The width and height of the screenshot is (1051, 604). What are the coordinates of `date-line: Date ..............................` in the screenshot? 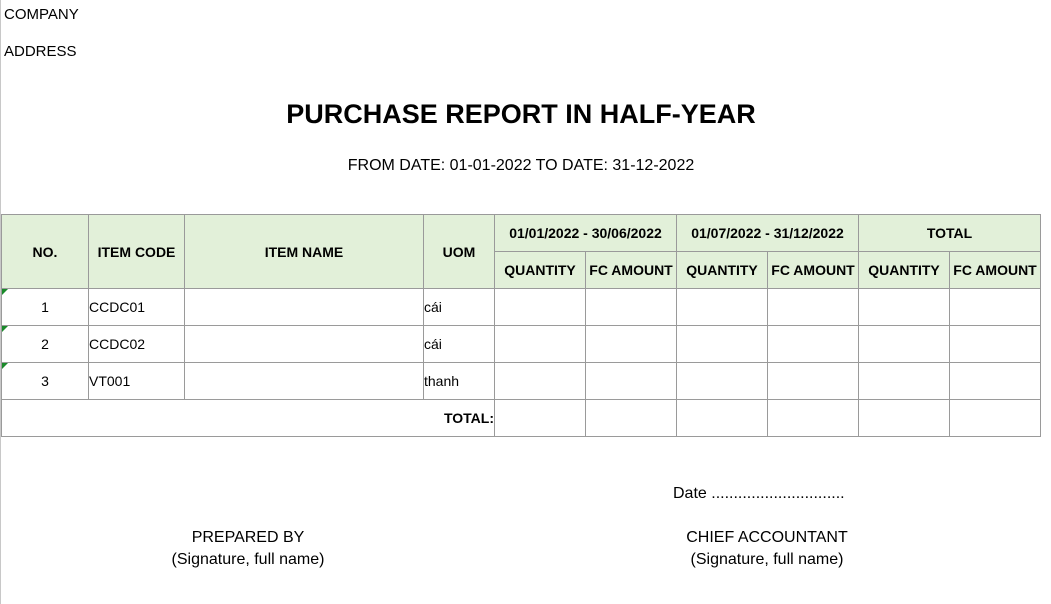 It's located at (759, 493).